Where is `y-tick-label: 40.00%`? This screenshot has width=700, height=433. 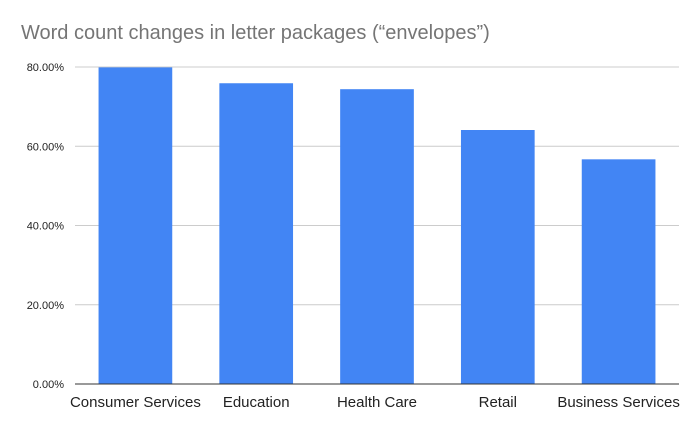 y-tick-label: 40.00% is located at coordinates (46, 227).